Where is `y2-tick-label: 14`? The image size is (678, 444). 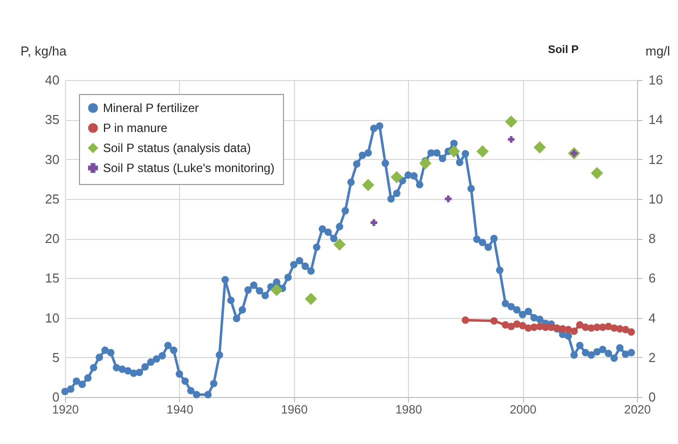 y2-tick-label: 14 is located at coordinates (655, 120).